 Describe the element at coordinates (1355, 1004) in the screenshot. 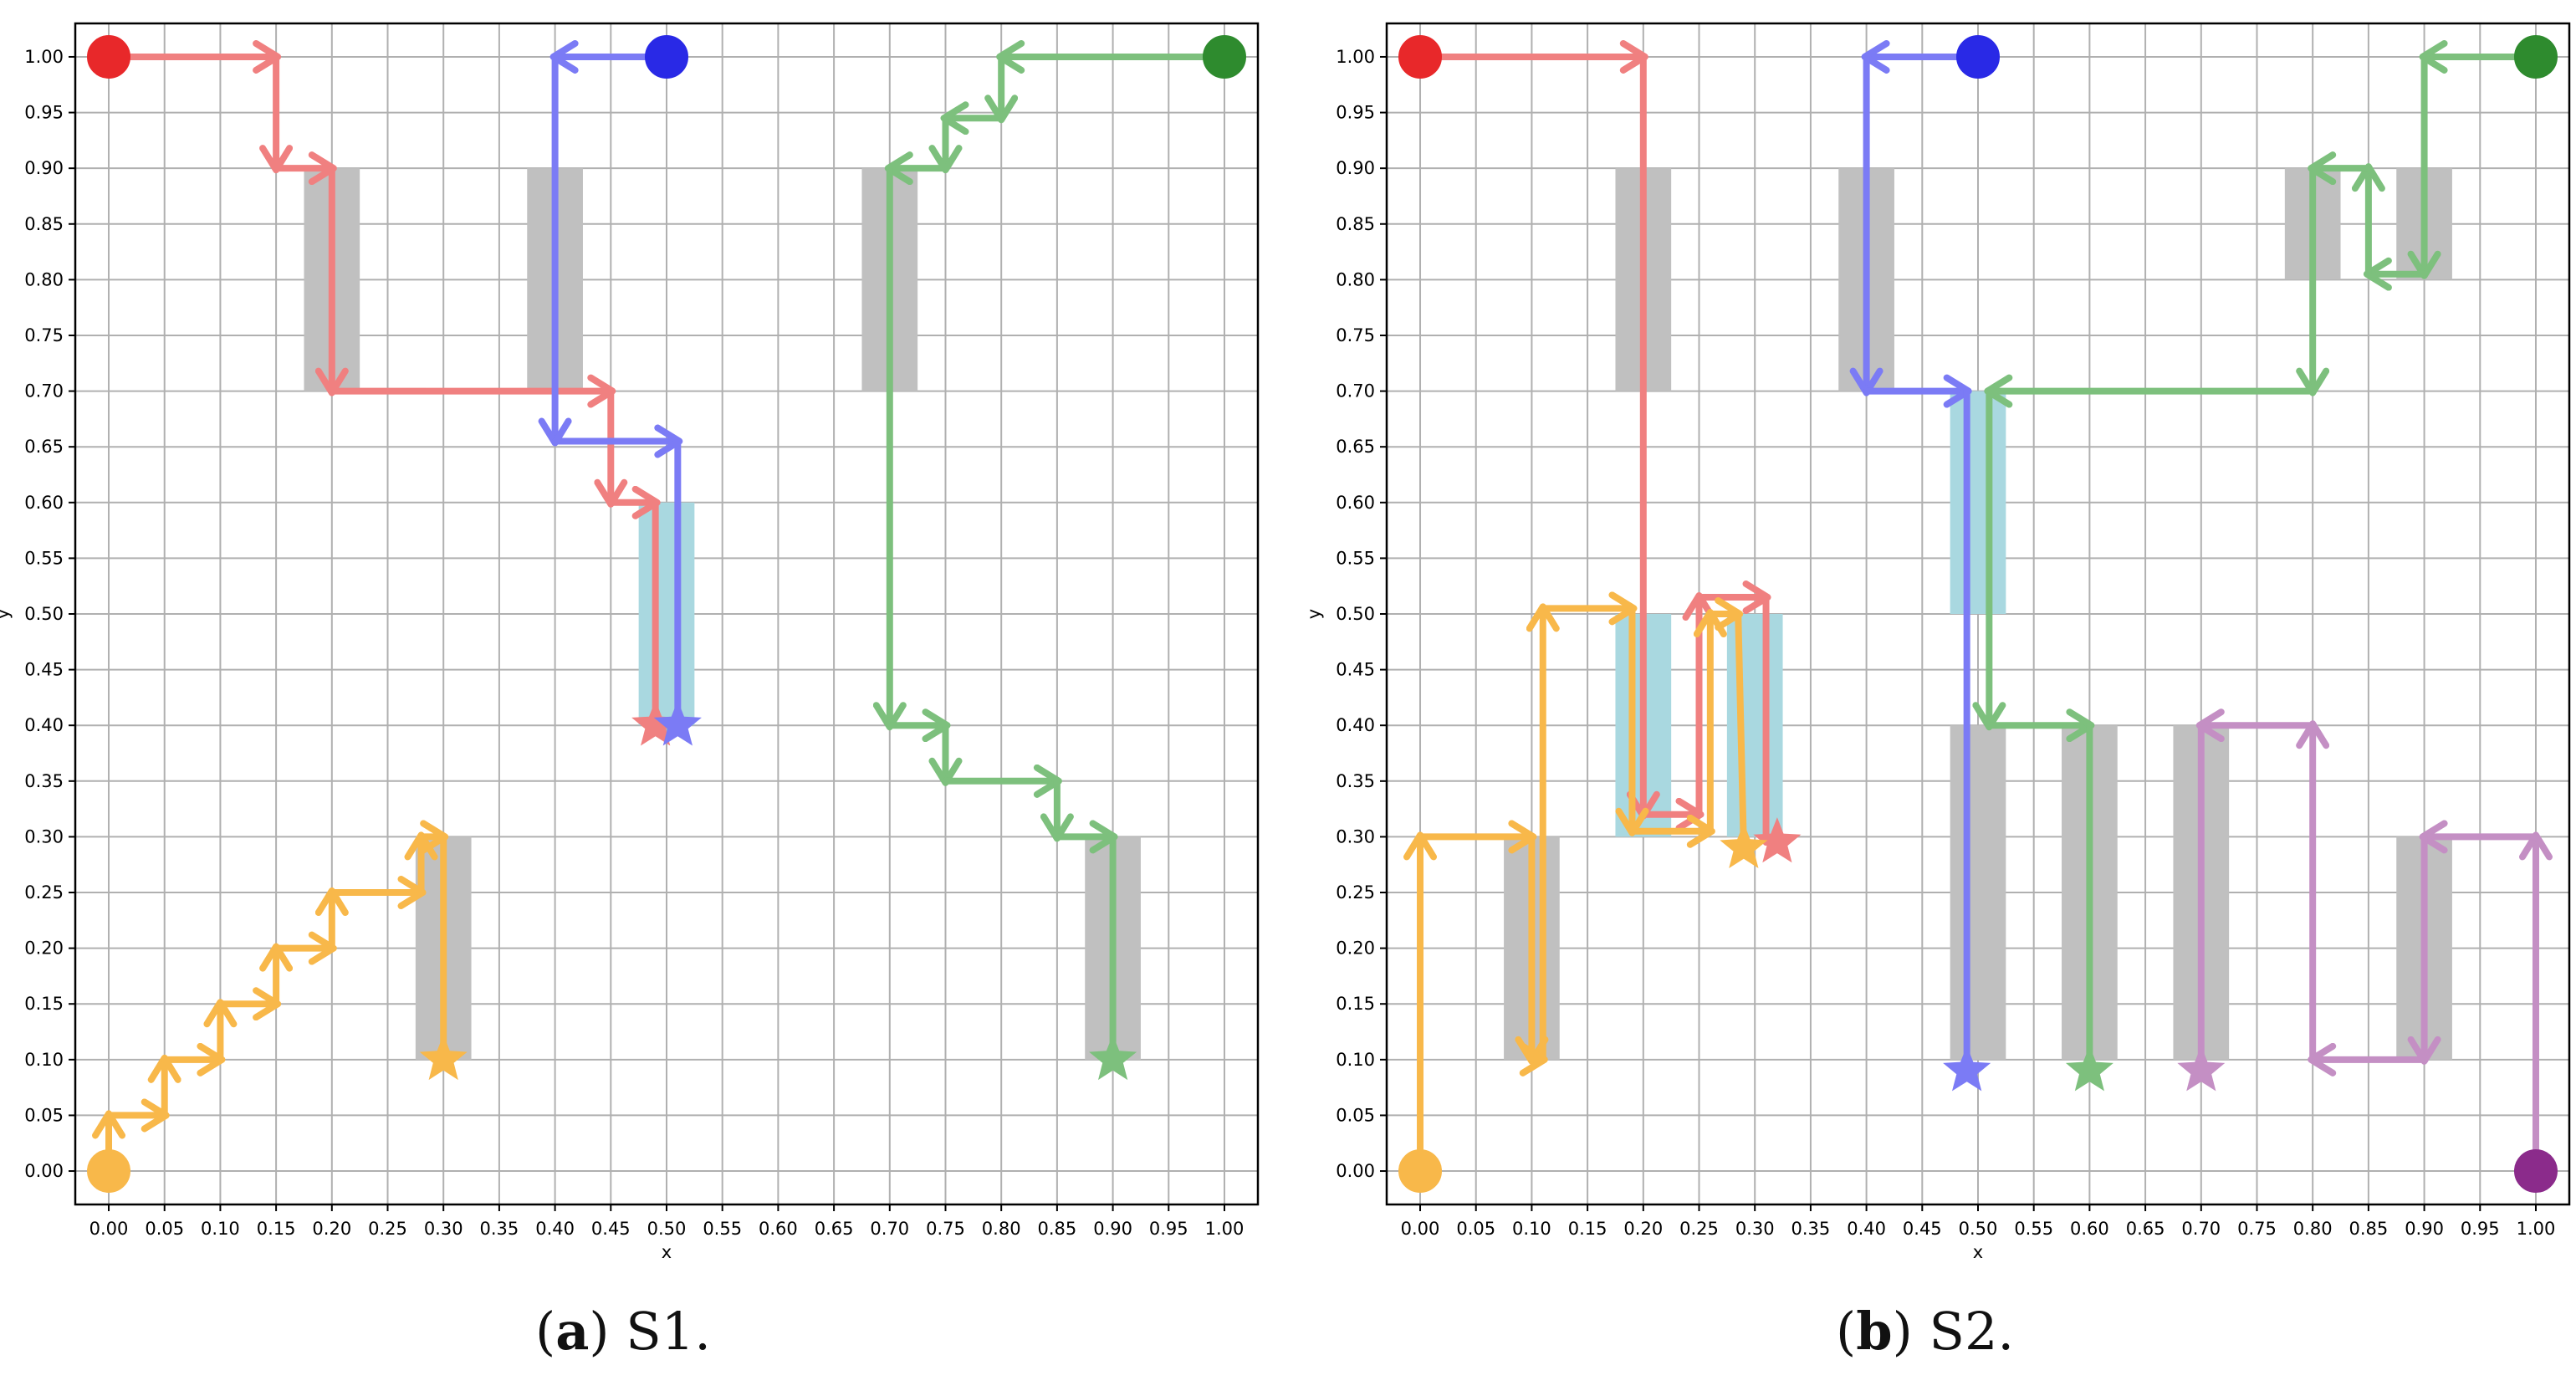

I see `y-tick-label: 0.15` at that location.